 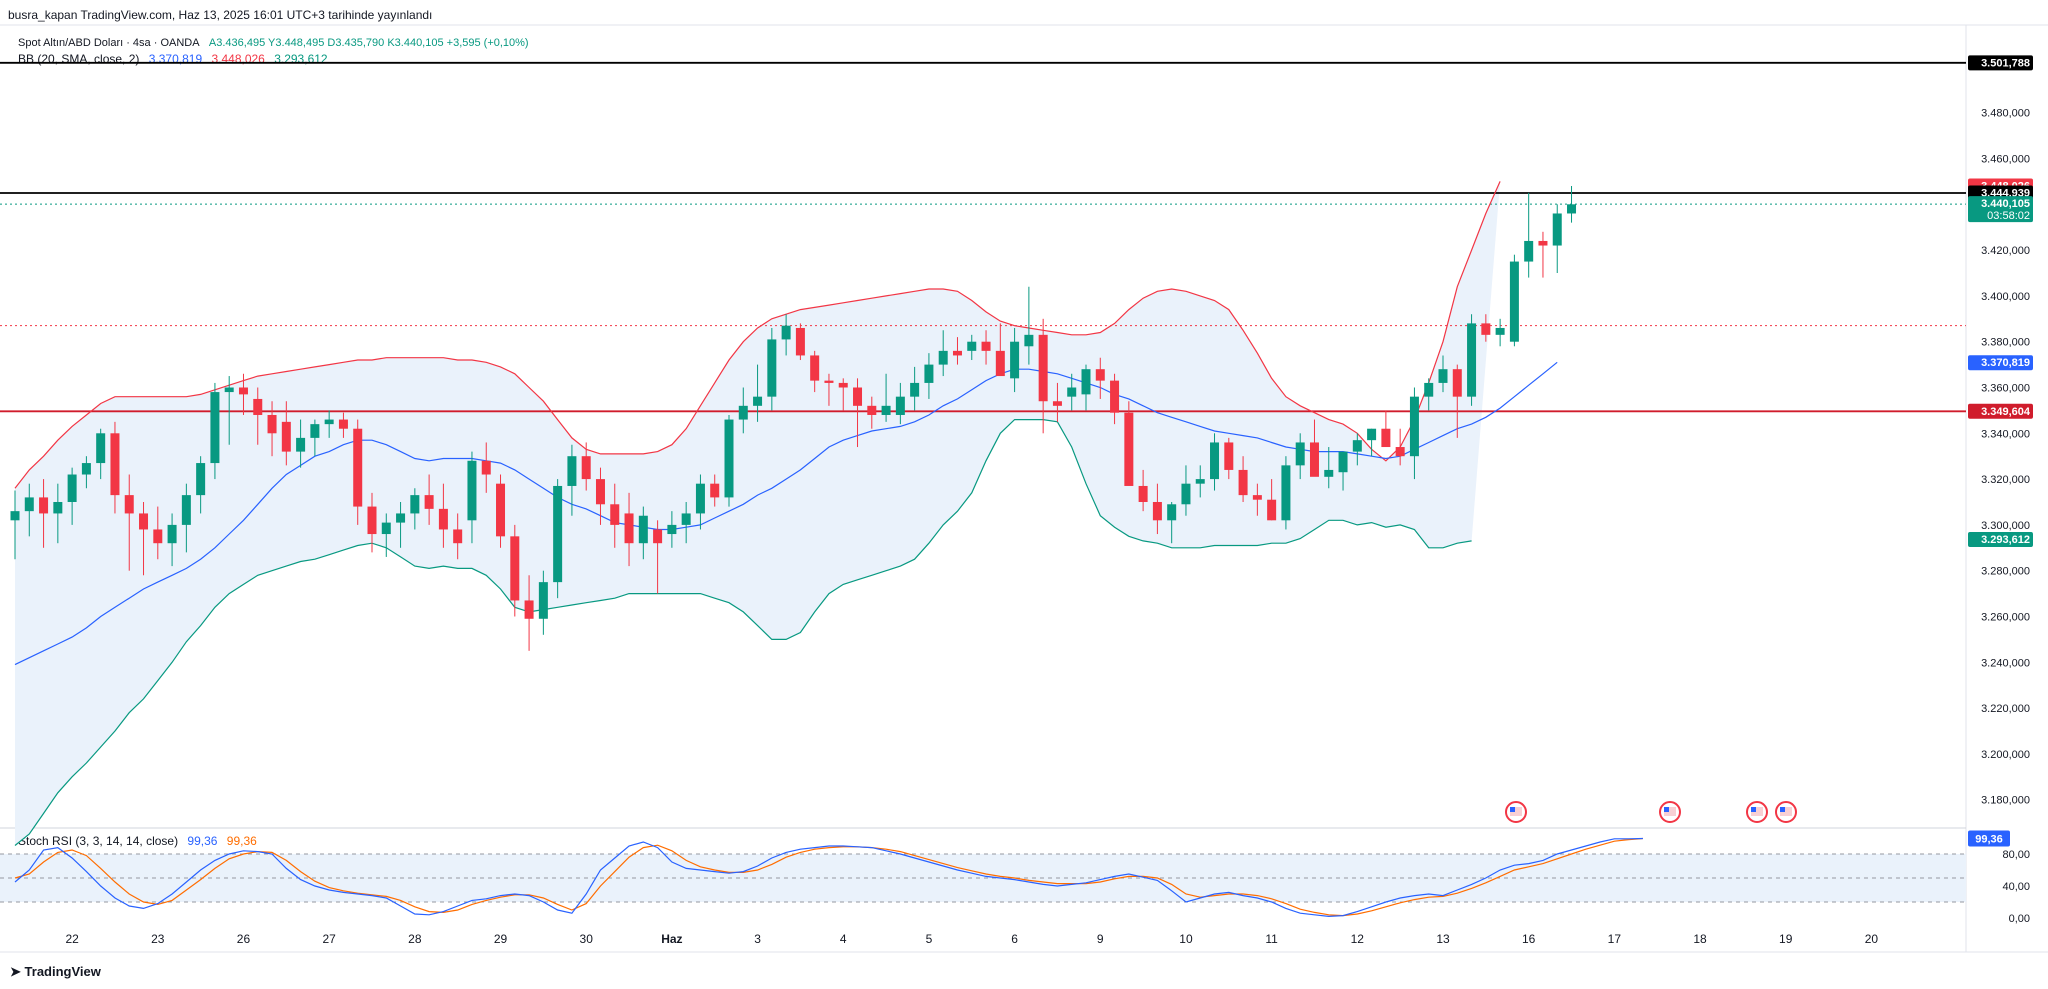 What do you see at coordinates (1700, 939) in the screenshot?
I see `time-tick-label: 18` at bounding box center [1700, 939].